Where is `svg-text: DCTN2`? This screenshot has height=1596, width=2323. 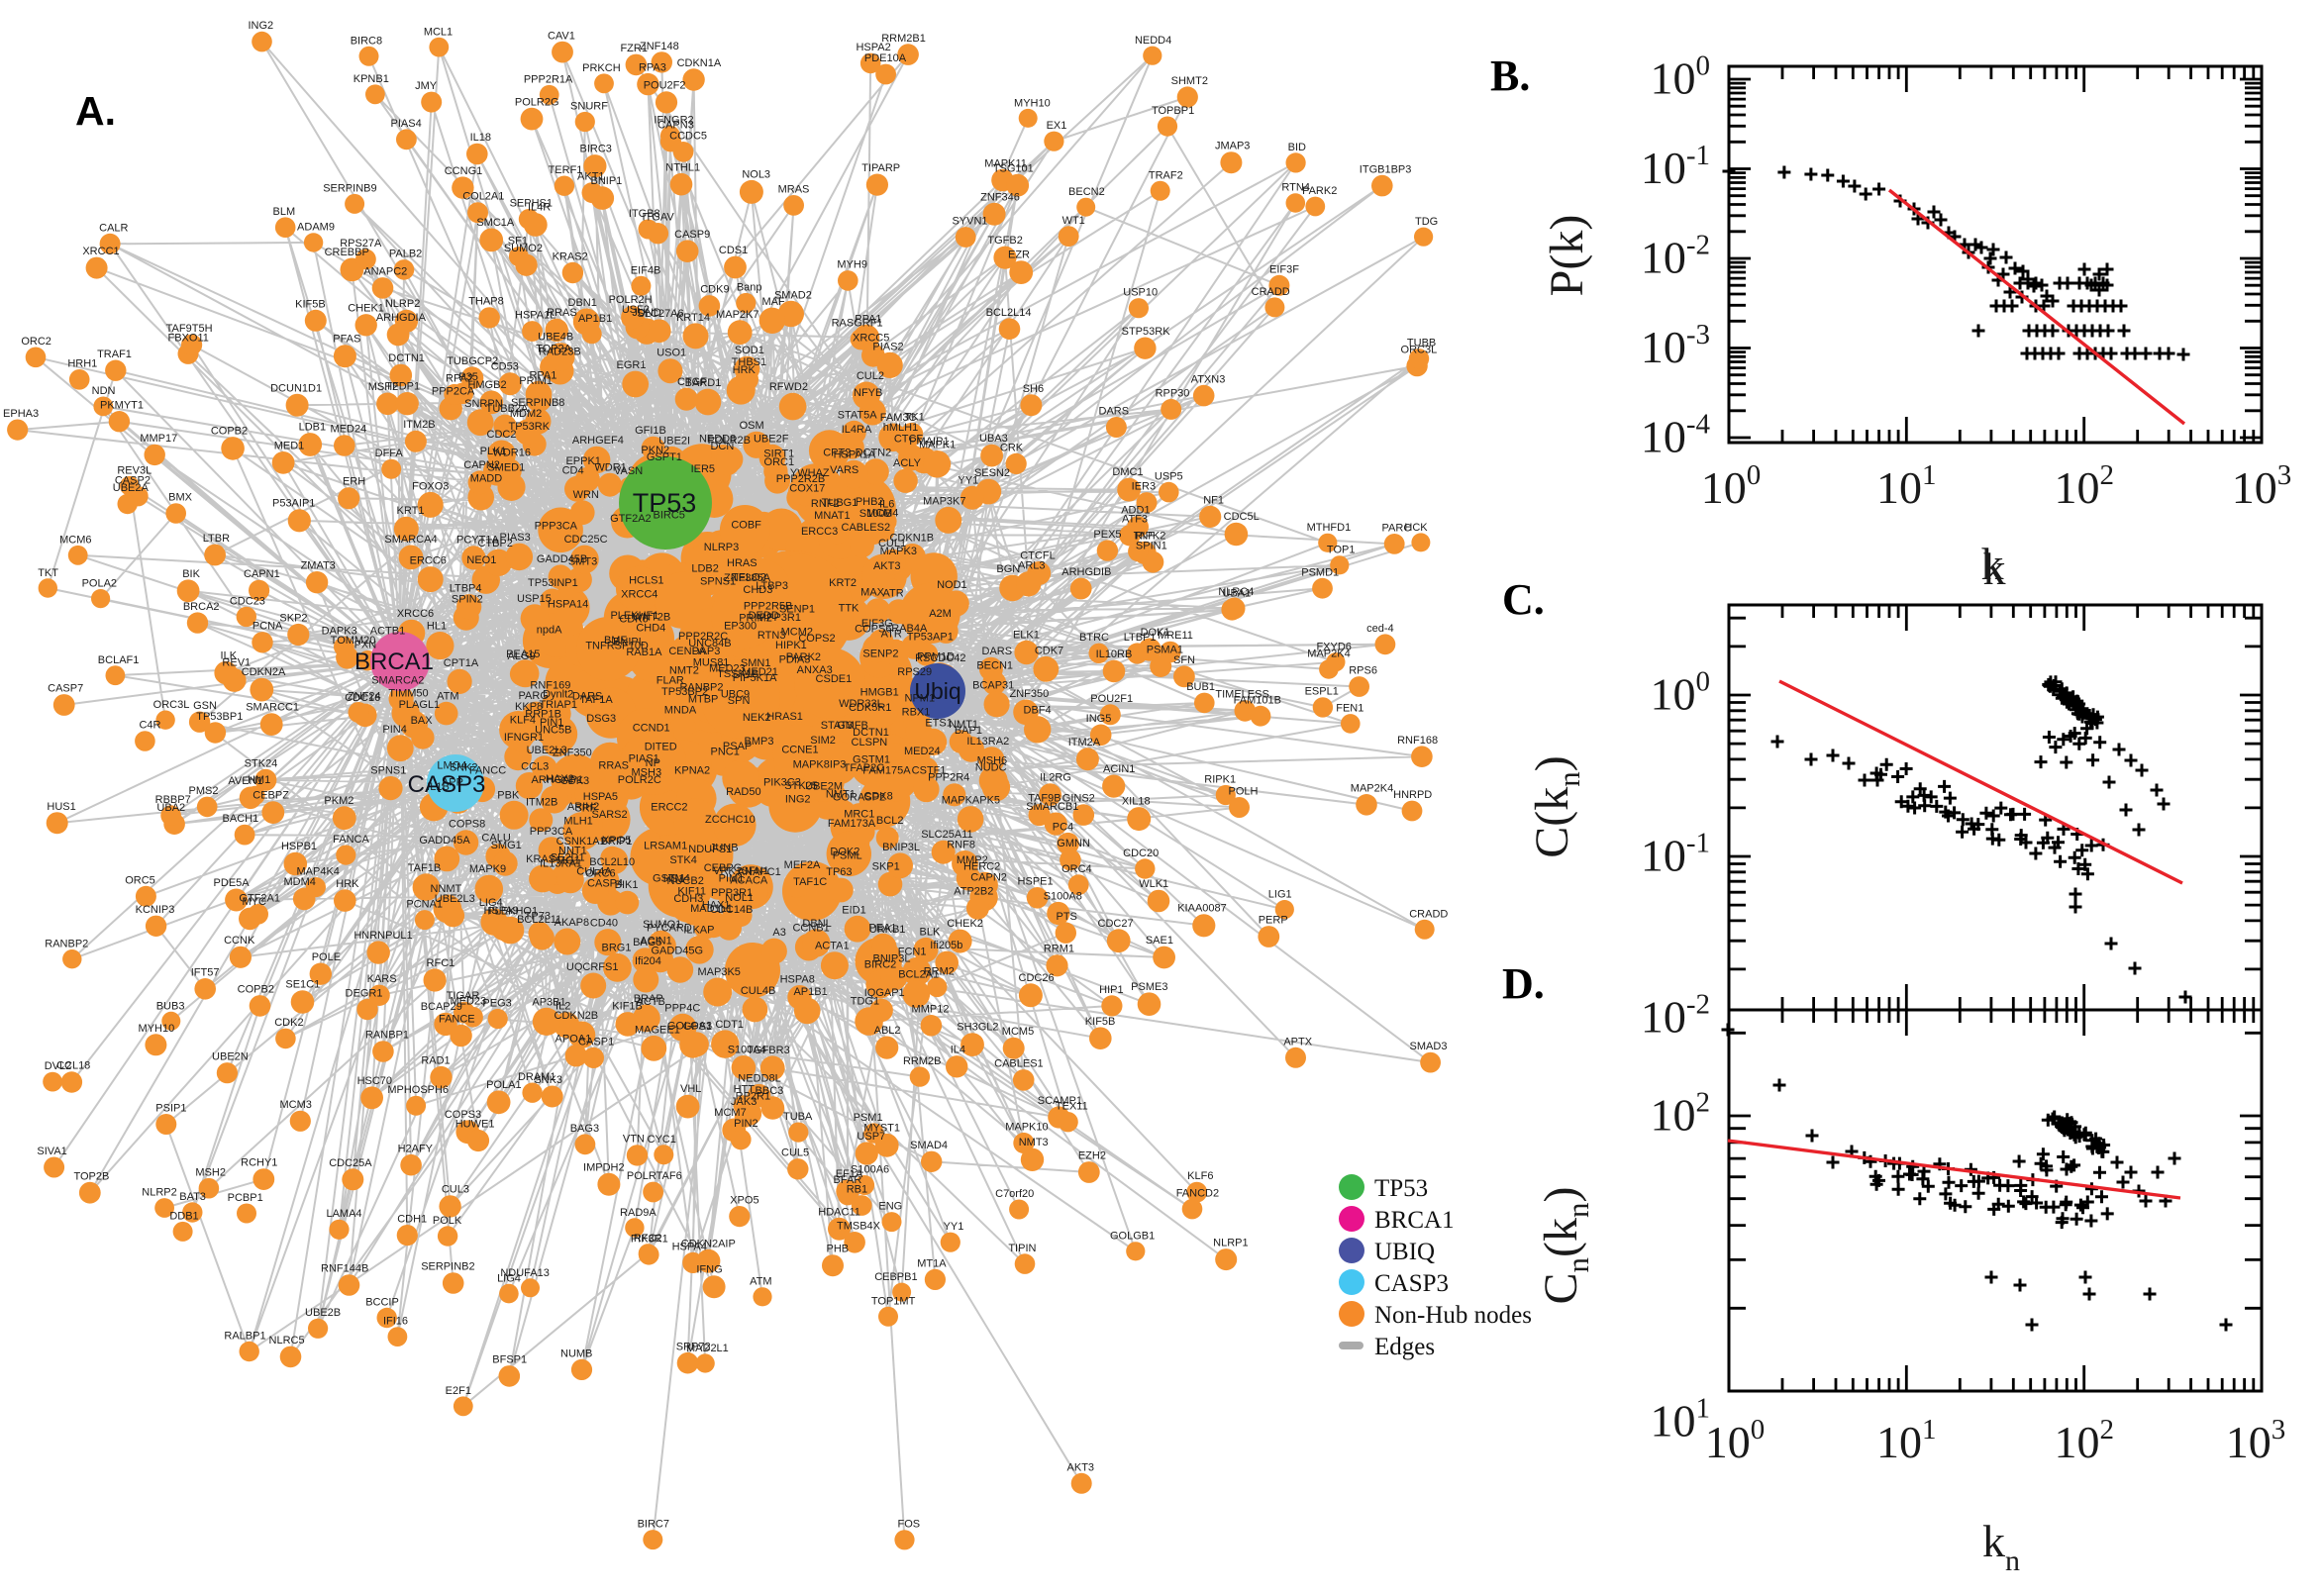
svg-text: DCTN2 is located at coordinates (874, 453).